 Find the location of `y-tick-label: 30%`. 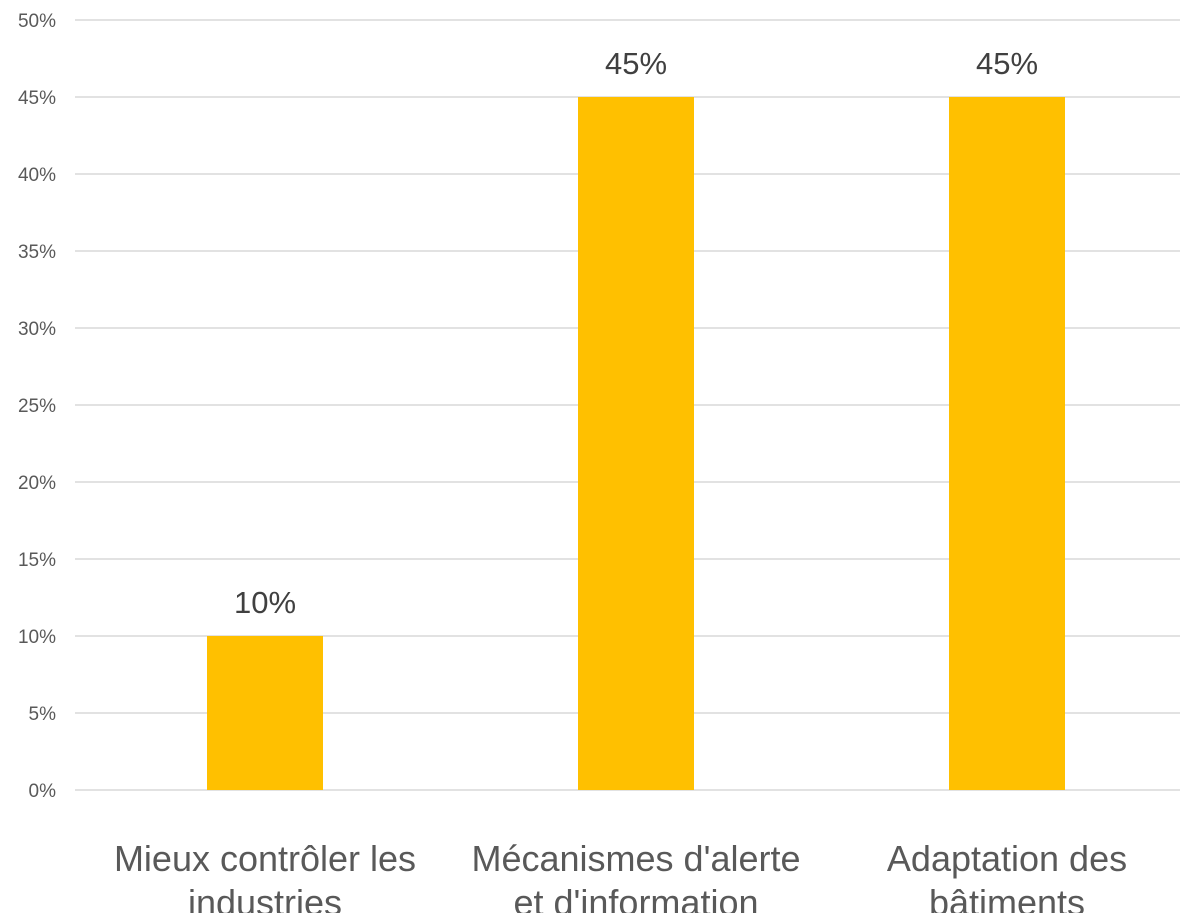

y-tick-label: 30% is located at coordinates (37, 329).